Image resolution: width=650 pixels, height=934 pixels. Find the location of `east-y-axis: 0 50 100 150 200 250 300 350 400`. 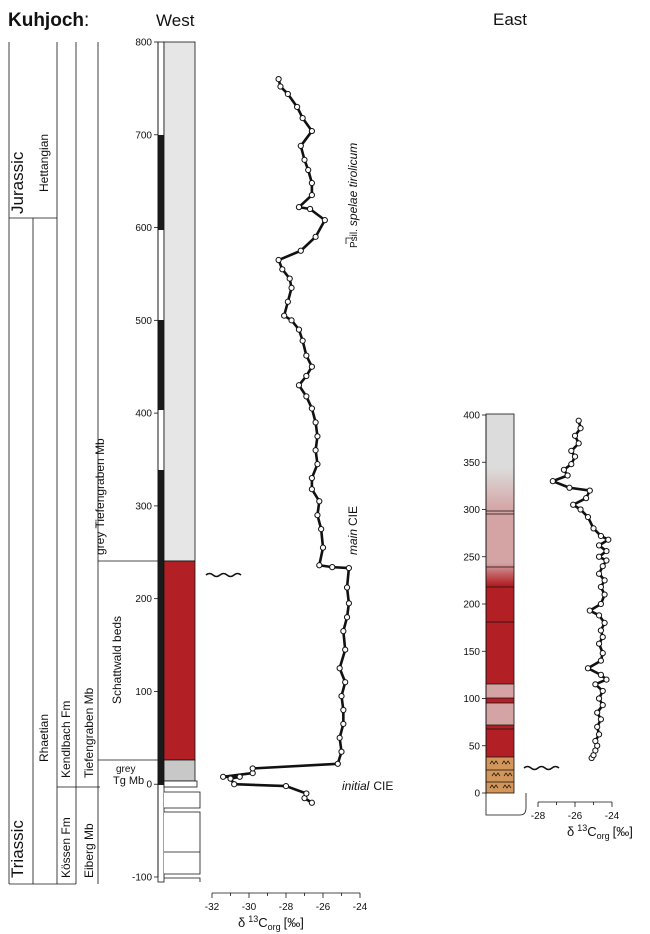

east-y-axis: 0 50 100 150 200 250 300 350 400 is located at coordinates (475, 605).